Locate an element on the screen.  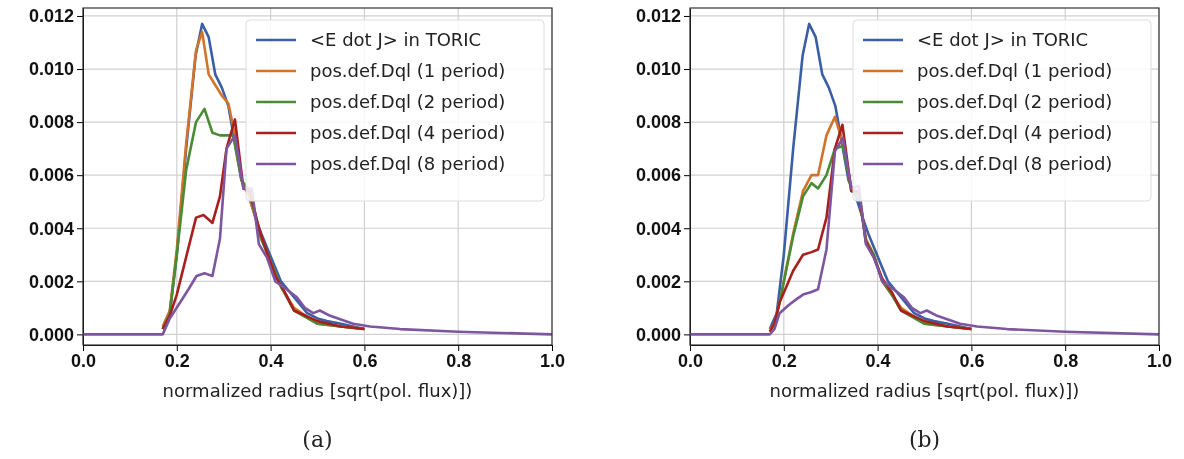
text: (a) is located at coordinates (317, 439).